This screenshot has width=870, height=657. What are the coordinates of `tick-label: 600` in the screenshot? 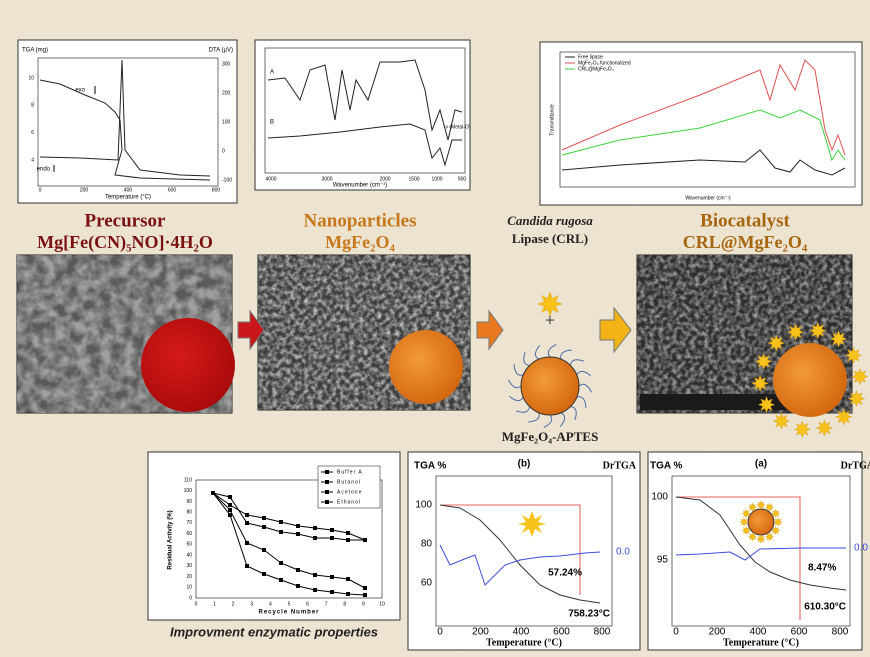 It's located at (172, 190).